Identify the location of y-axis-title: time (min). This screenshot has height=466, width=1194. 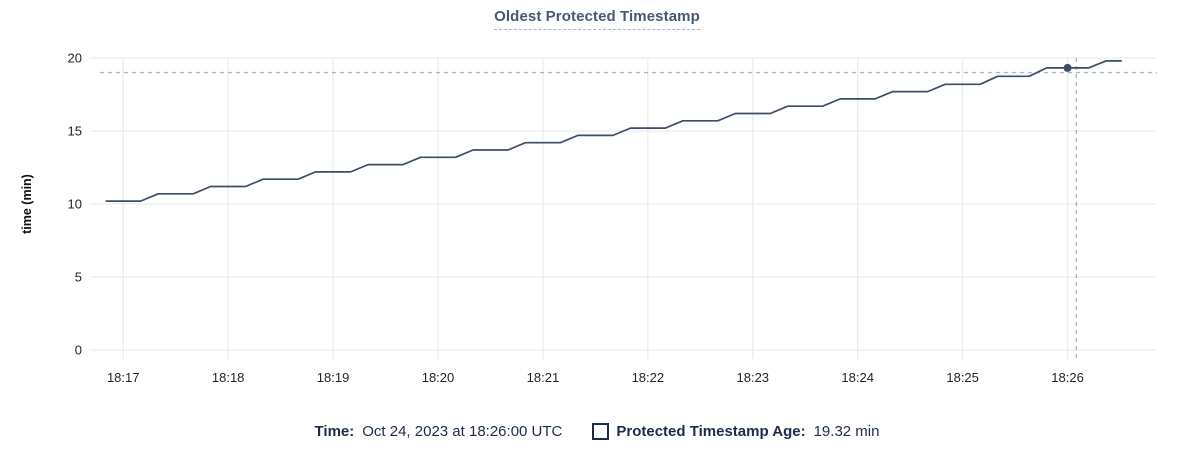
(27, 204).